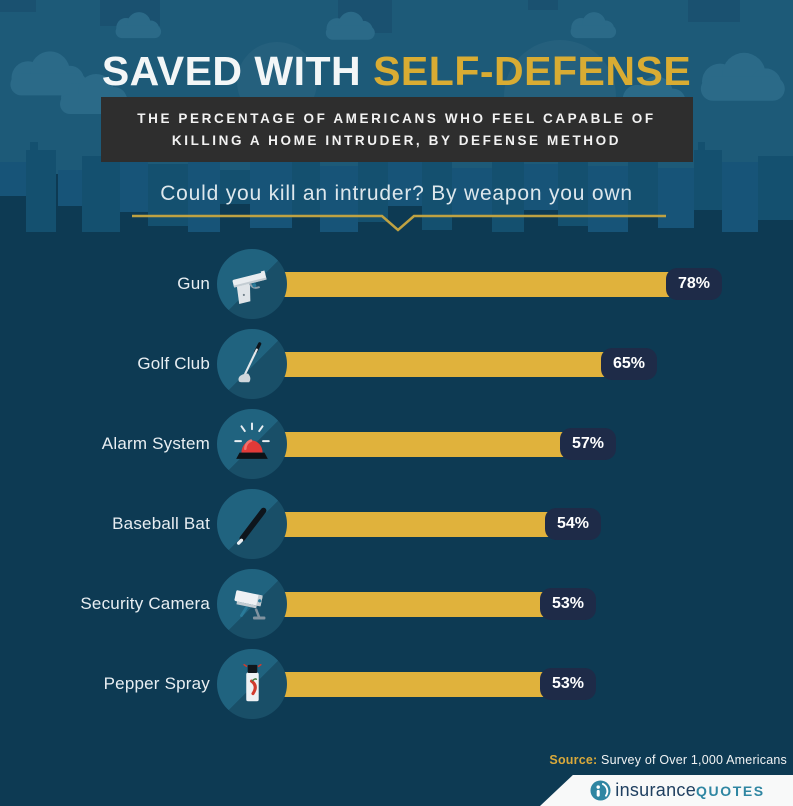 This screenshot has height=806, width=793. What do you see at coordinates (252, 604) in the screenshot?
I see `security-camera-icon` at bounding box center [252, 604].